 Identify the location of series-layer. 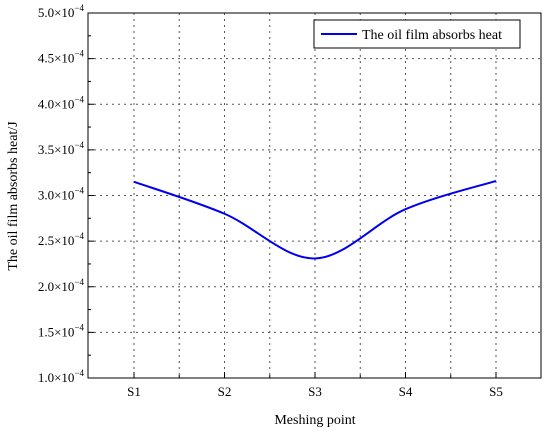
(315, 219).